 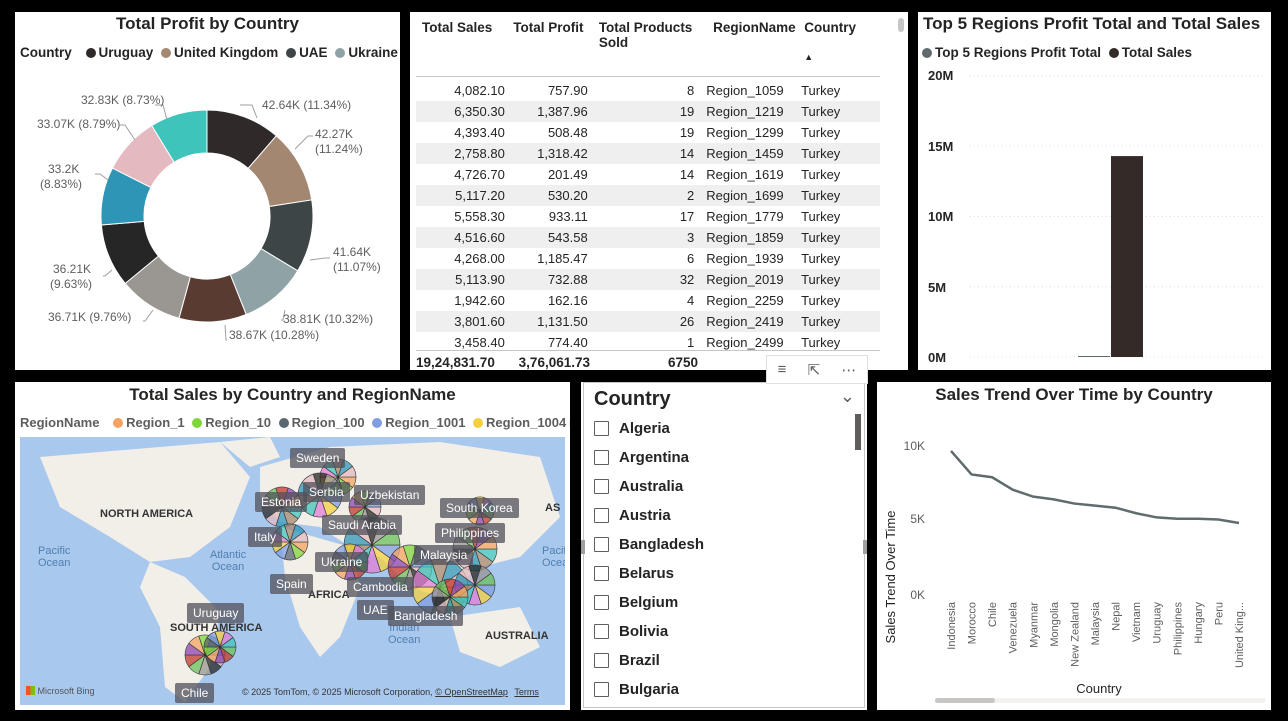 I want to click on bar-chart: 20M 15M 10M 5M 0M, so click(x=1094, y=191).